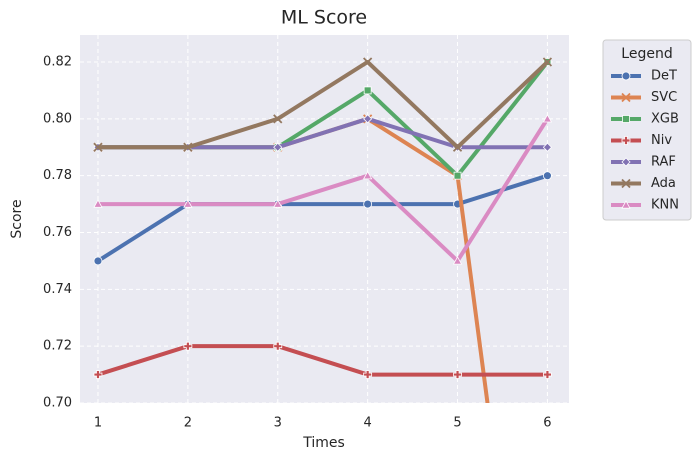 The image size is (699, 465). Describe the element at coordinates (661, 140) in the screenshot. I see `legend-label: Niv` at that location.